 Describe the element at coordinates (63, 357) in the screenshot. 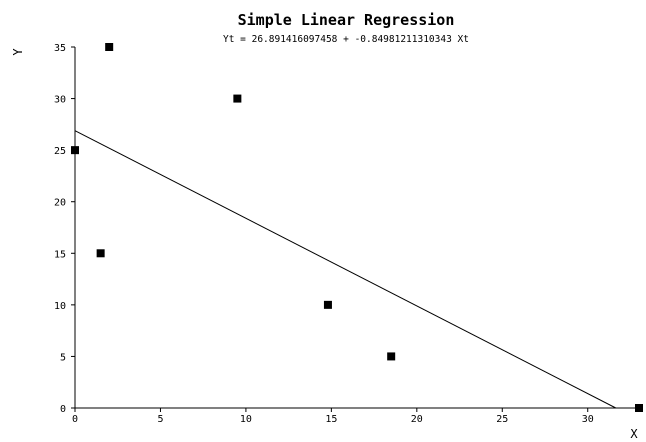

I see `y-tick-label: 5` at that location.